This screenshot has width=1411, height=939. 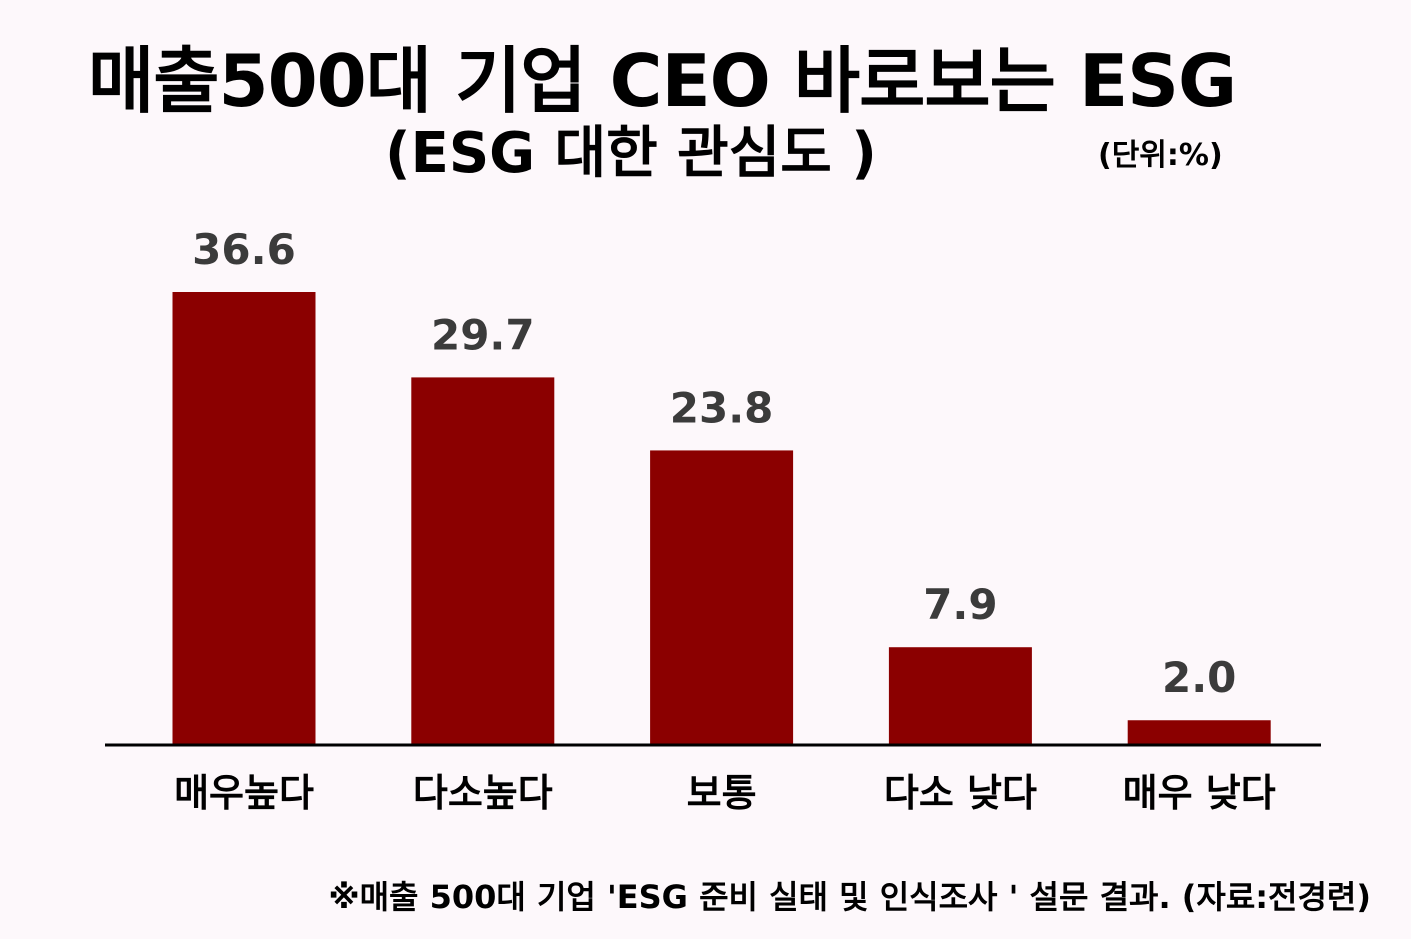 What do you see at coordinates (1199, 677) in the screenshot?
I see `value-label-4: 2.0` at bounding box center [1199, 677].